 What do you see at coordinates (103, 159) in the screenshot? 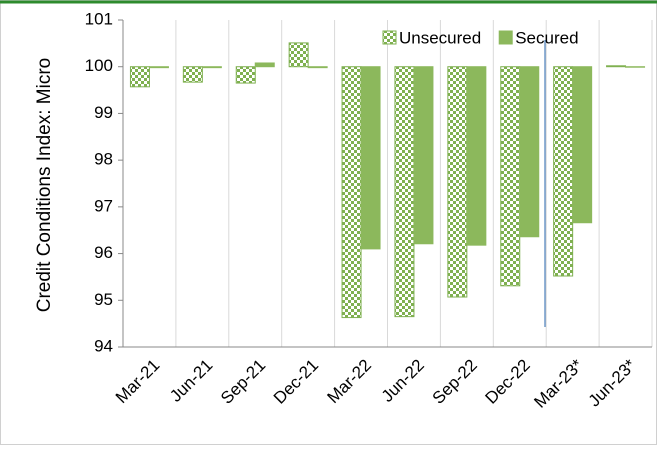
I see `y-tick-label: 98` at bounding box center [103, 159].